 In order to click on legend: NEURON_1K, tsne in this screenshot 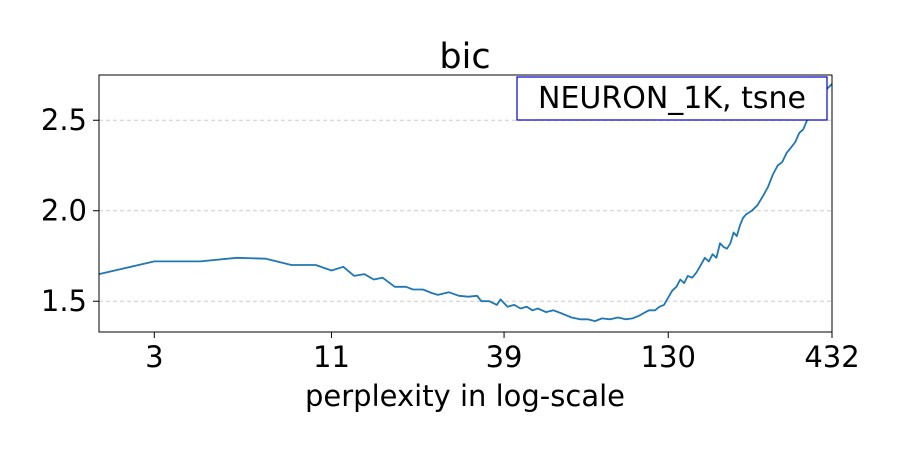, I will do `click(672, 98)`.